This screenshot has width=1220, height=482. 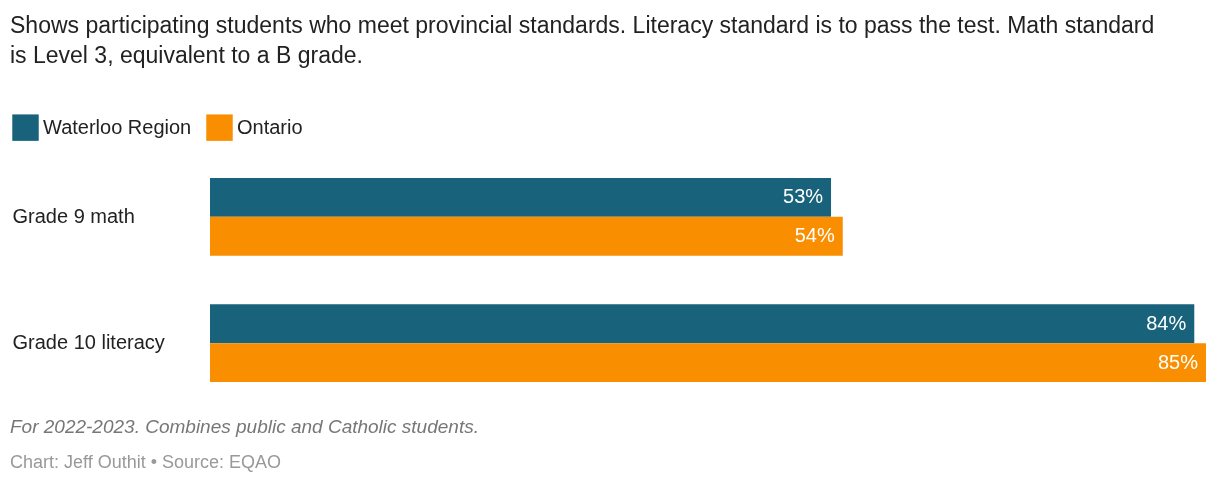 What do you see at coordinates (1178, 361) in the screenshot?
I see `data-label: 85%` at bounding box center [1178, 361].